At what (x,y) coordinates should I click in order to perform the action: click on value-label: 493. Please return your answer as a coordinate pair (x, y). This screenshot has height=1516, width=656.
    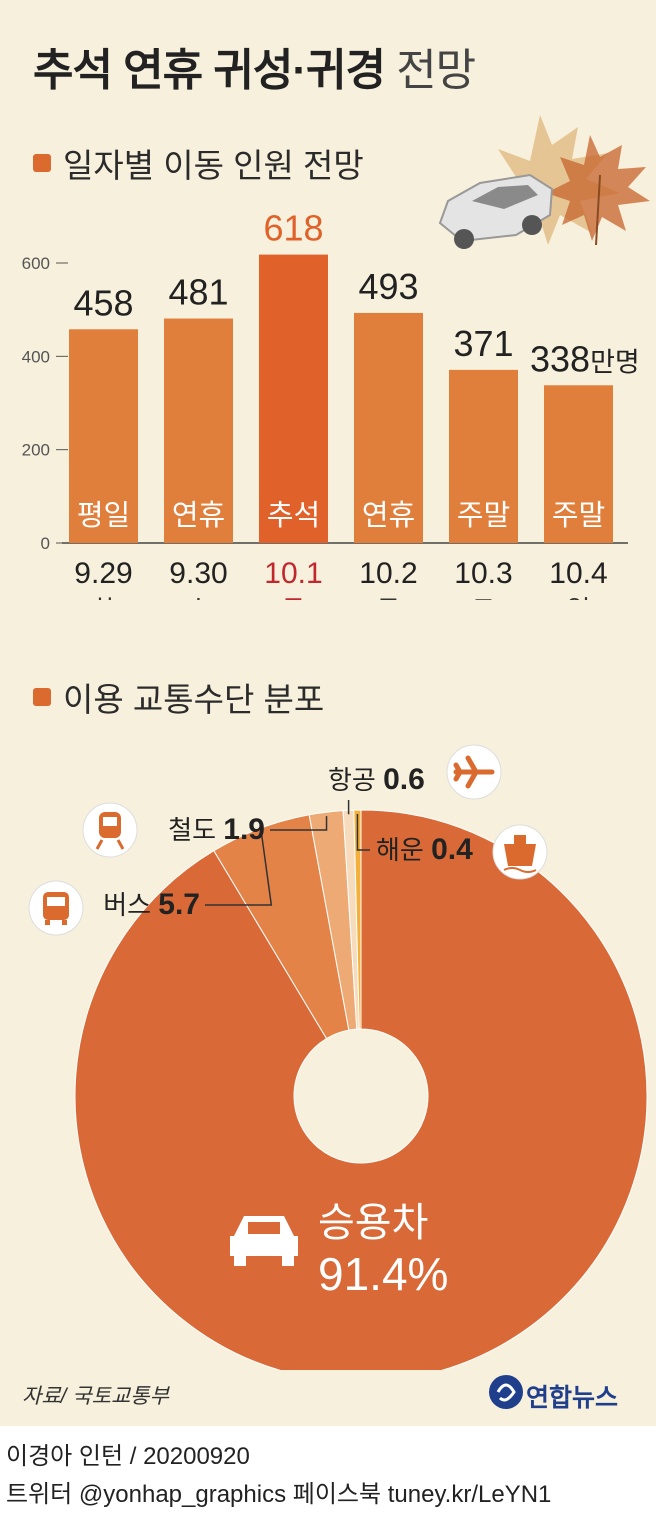
    Looking at the image, I should click on (388, 286).